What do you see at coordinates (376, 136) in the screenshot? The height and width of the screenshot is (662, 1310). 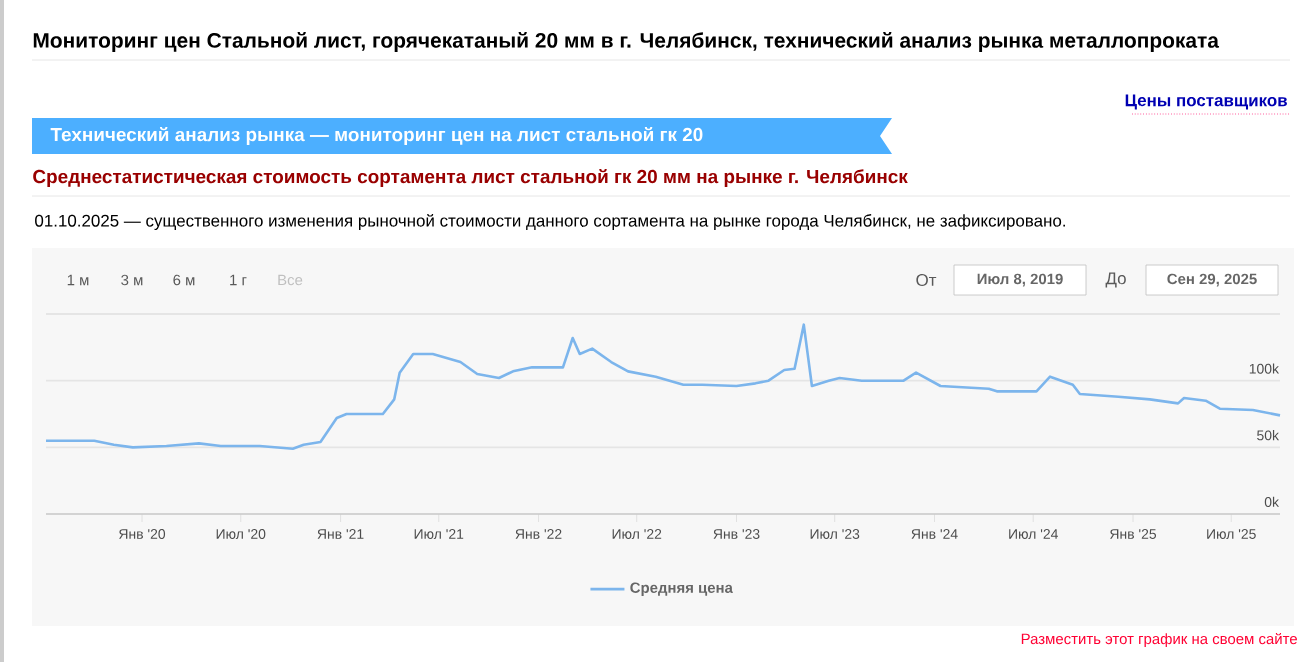 I see `text: Технический анализ рынка — мониторинг цен на лист стальной гк 20` at bounding box center [376, 136].